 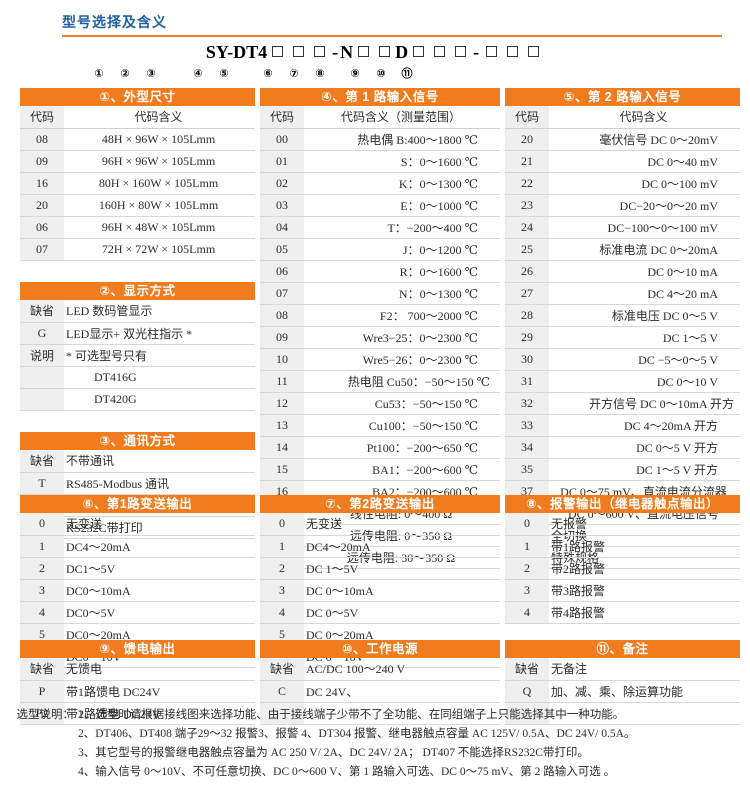 I want to click on table-header-row: 代码 代码含义（测量范围）, so click(x=380, y=117).